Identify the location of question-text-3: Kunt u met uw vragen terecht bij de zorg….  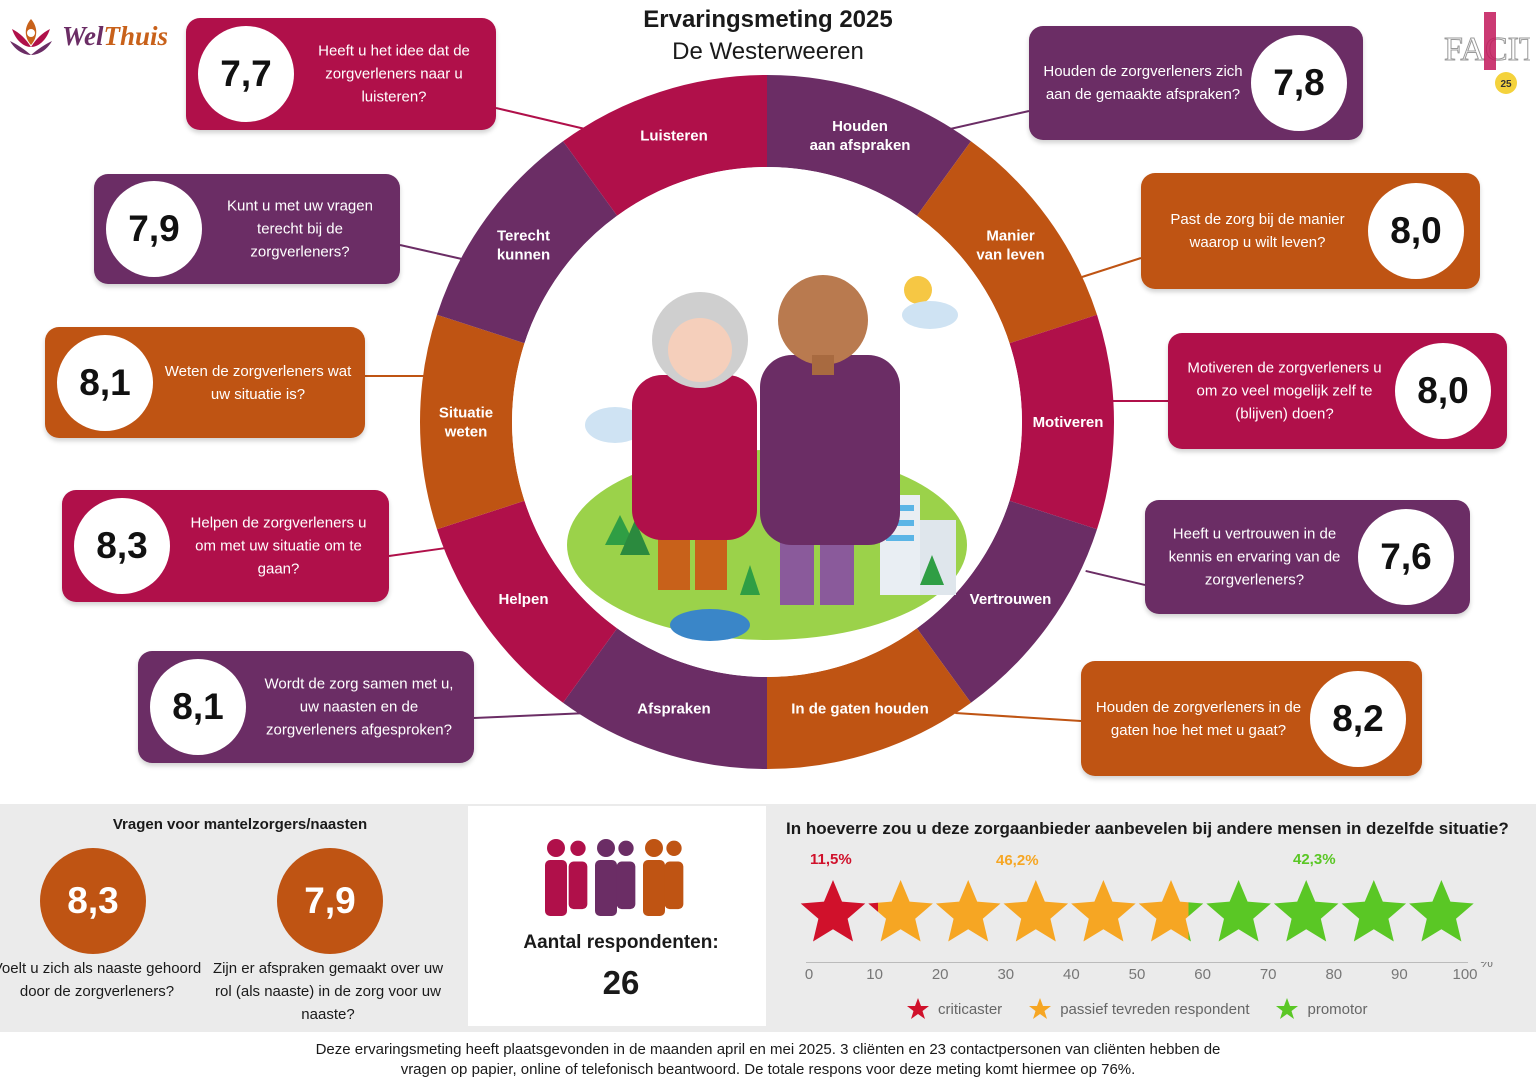
(300, 229).